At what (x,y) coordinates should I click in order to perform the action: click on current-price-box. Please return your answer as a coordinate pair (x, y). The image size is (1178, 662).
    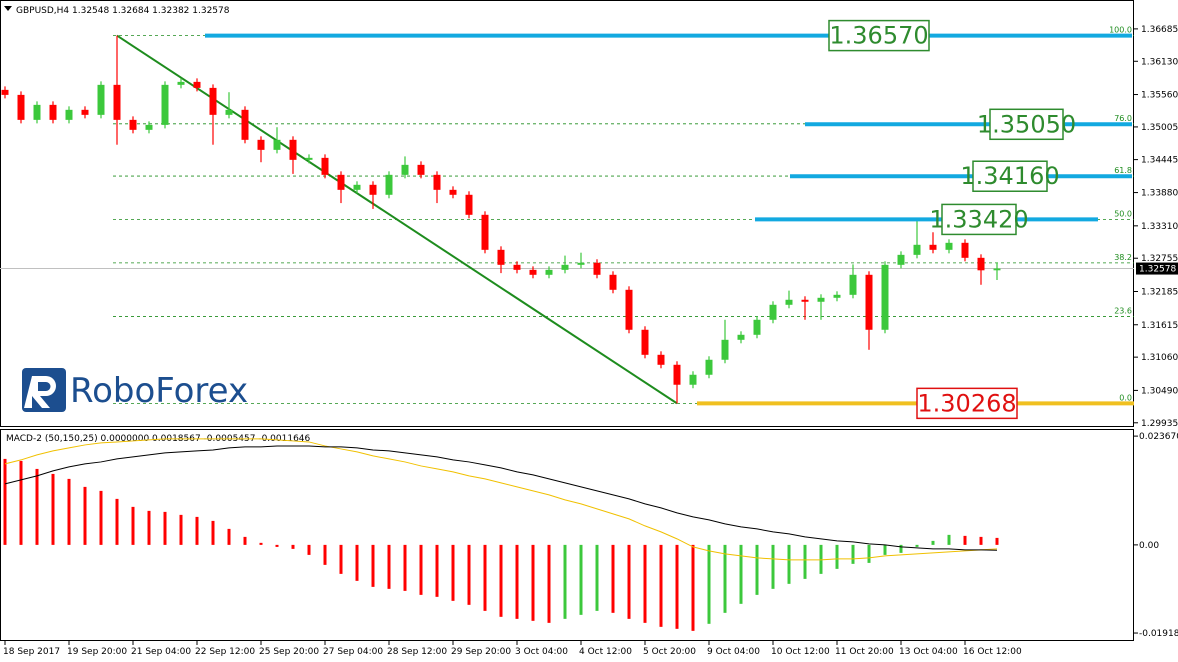
    Looking at the image, I should click on (1157, 268).